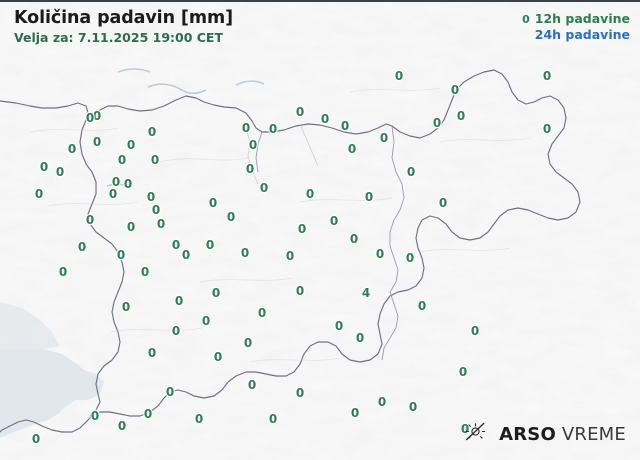  I want to click on legend-item-24h: 0 24h padavine, so click(576, 35).